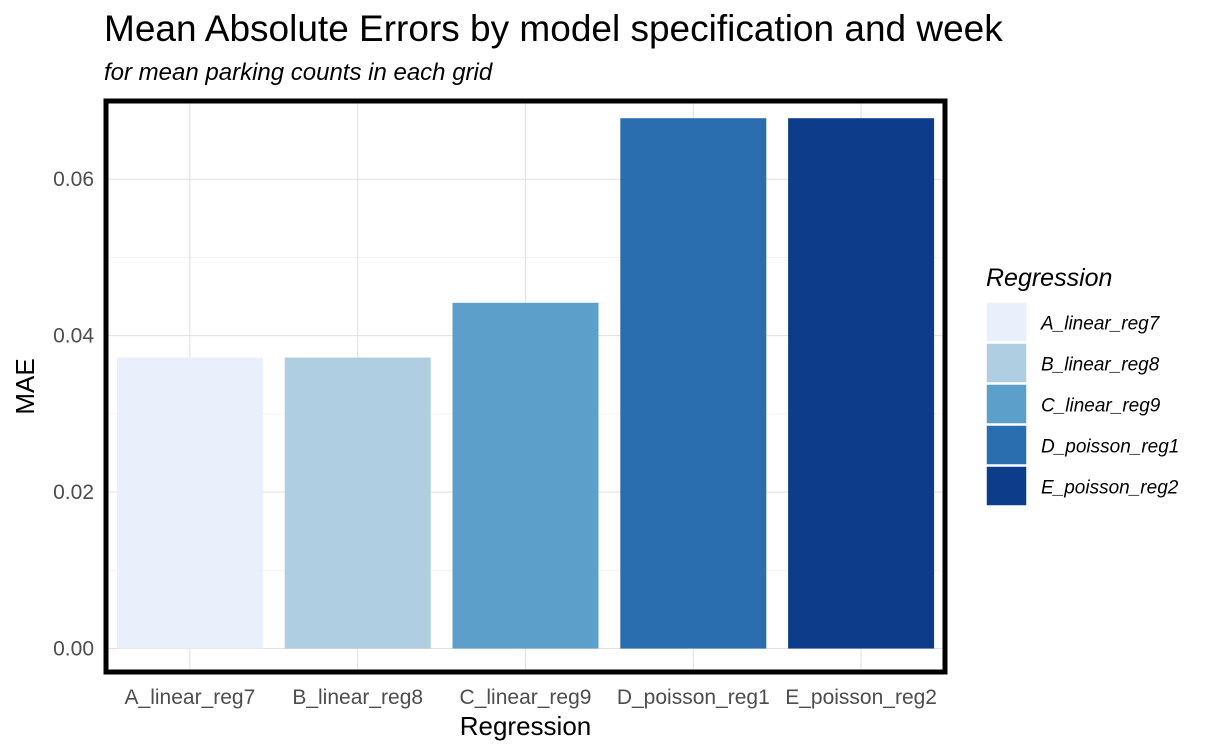 The width and height of the screenshot is (1220, 754). I want to click on legend-label: C_linear_reg9, so click(1101, 406).